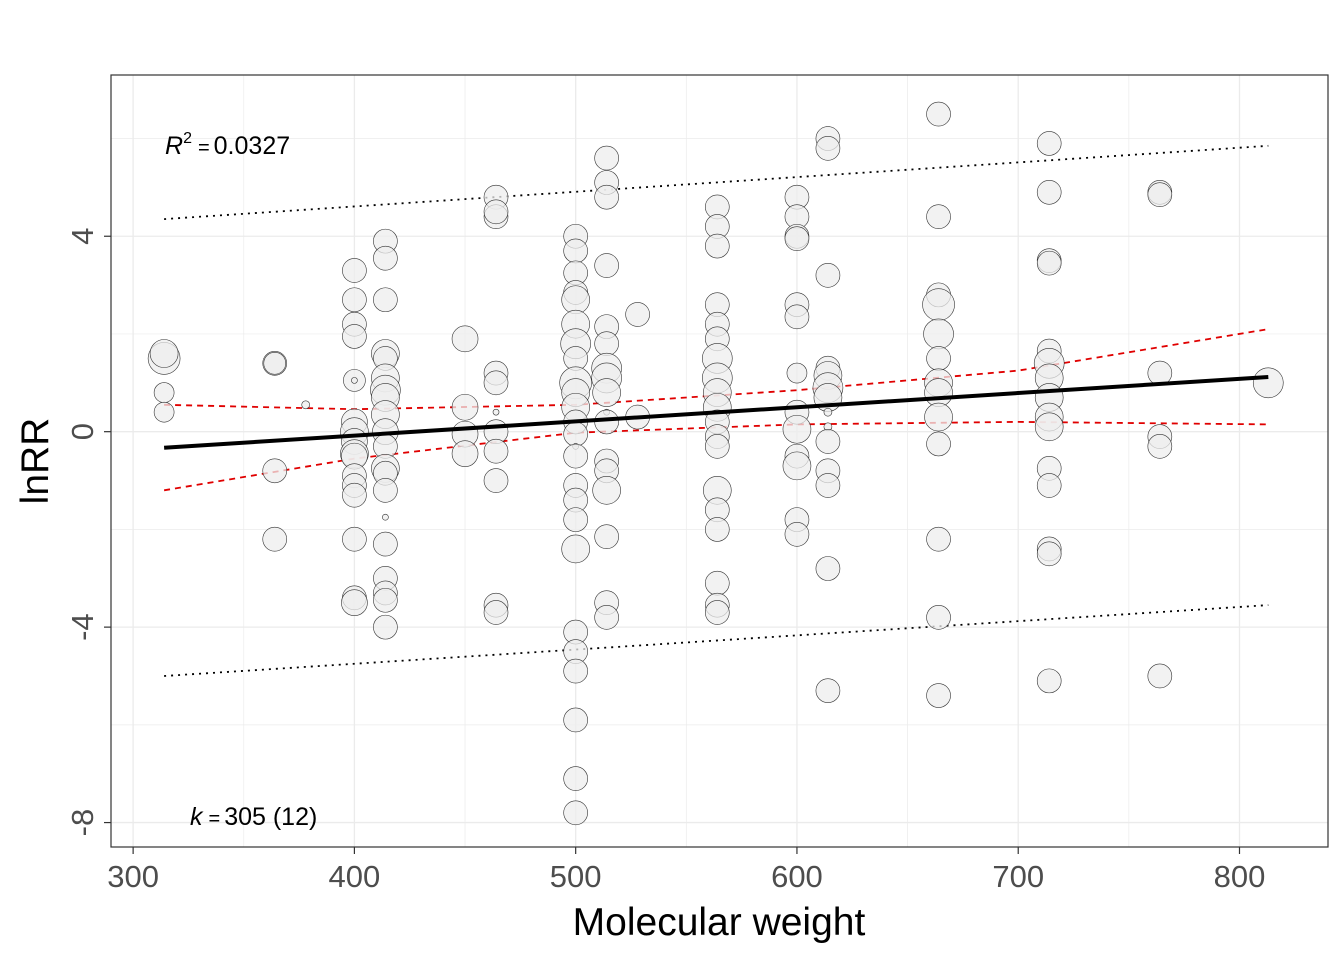  Describe the element at coordinates (355, 876) in the screenshot. I see `x-tick-label: 400` at that location.